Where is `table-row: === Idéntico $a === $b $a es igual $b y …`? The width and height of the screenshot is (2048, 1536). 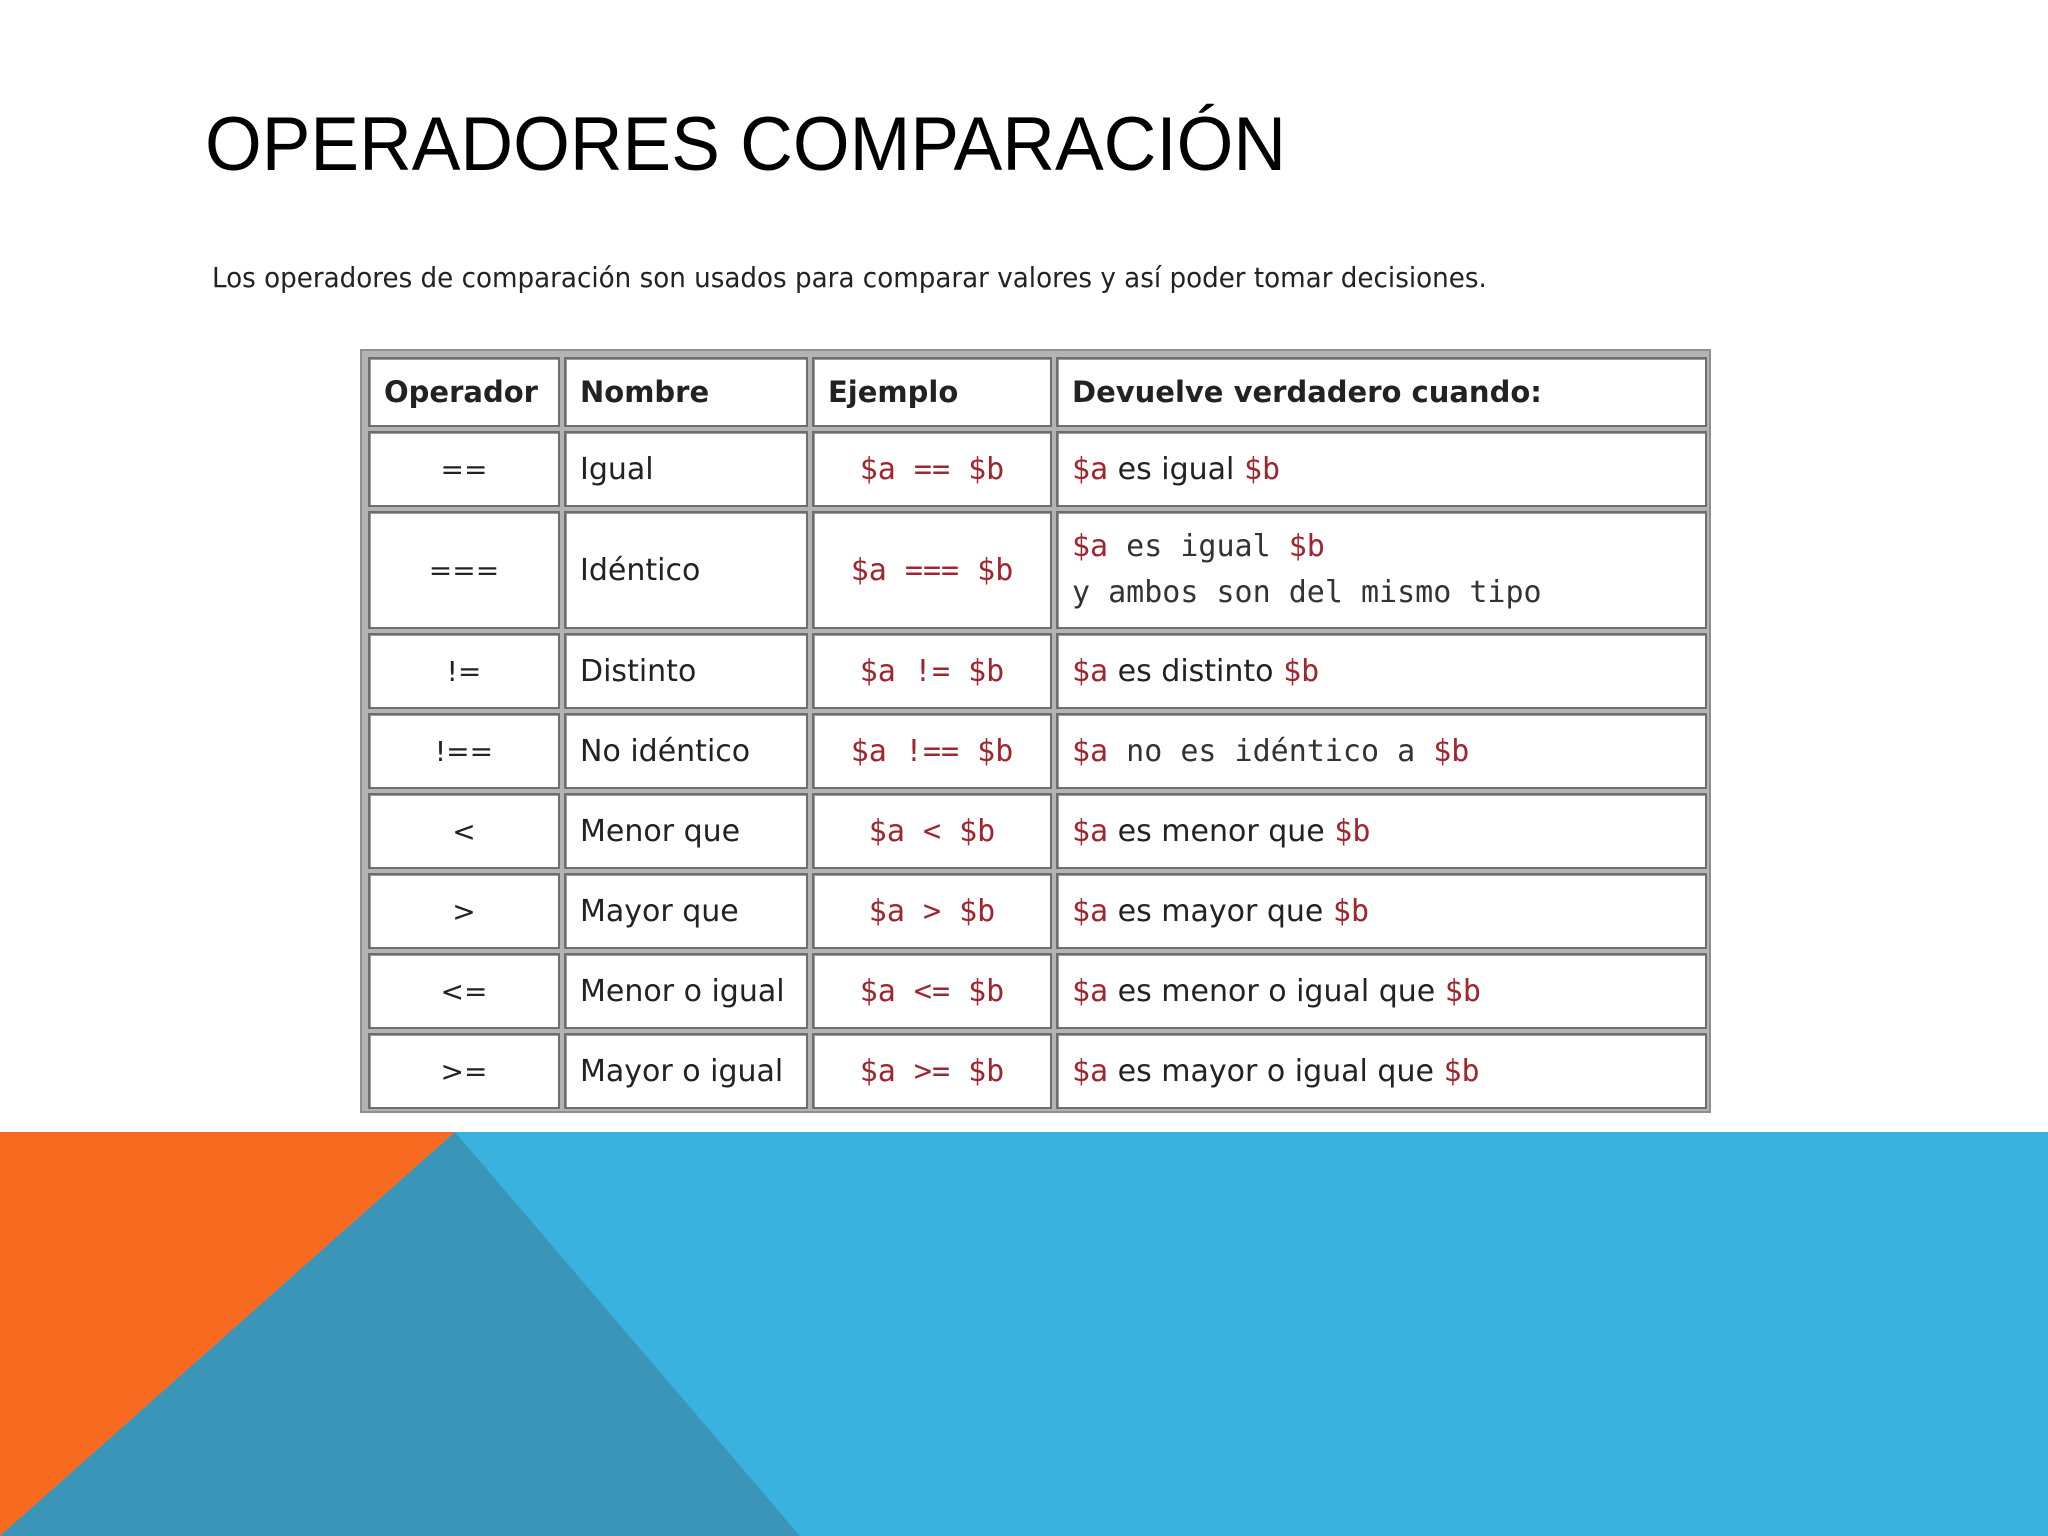
table-row: === Idéntico $a === $b $a es igual $b y … is located at coordinates (1037, 570).